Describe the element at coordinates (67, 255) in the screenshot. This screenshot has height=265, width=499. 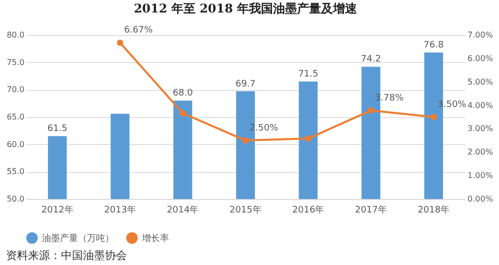
I see `text: 资料来源：中国油墨协会` at that location.